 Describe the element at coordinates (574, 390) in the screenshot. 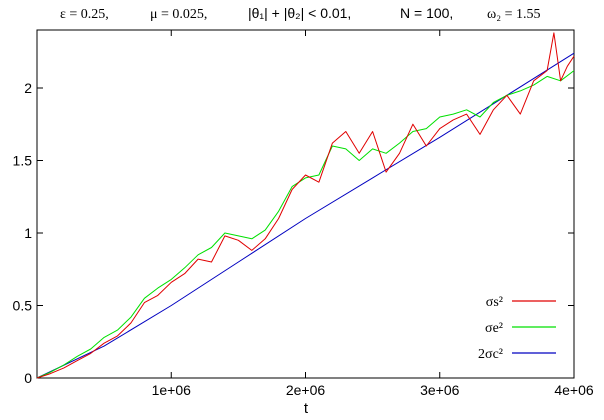

I see `x-tick-label: 4e+06` at that location.